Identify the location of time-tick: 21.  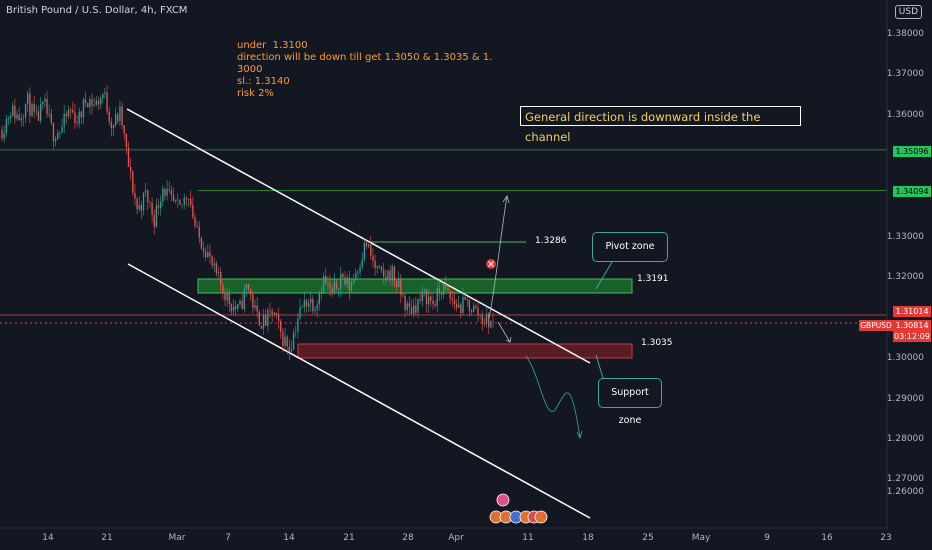
(107, 538).